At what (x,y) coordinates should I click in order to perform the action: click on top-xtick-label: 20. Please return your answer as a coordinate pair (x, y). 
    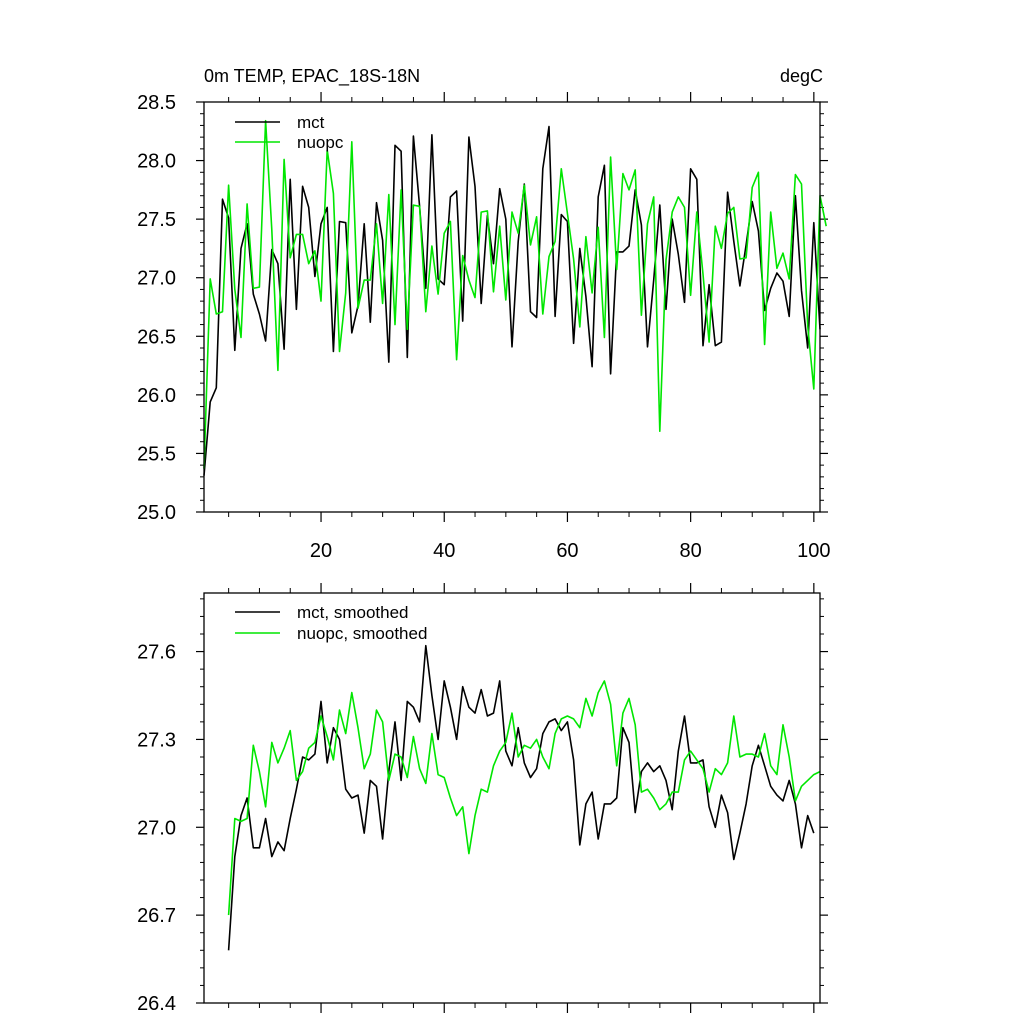
    Looking at the image, I should click on (321, 551).